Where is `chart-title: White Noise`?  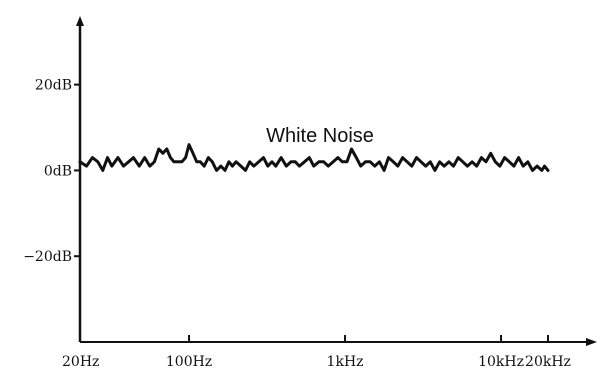 chart-title: White Noise is located at coordinates (320, 136).